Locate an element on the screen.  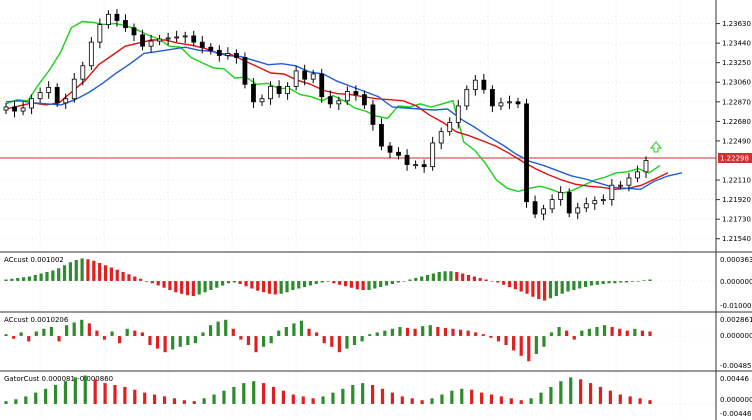
price-tick-label: 1.21730 is located at coordinates (736, 220).